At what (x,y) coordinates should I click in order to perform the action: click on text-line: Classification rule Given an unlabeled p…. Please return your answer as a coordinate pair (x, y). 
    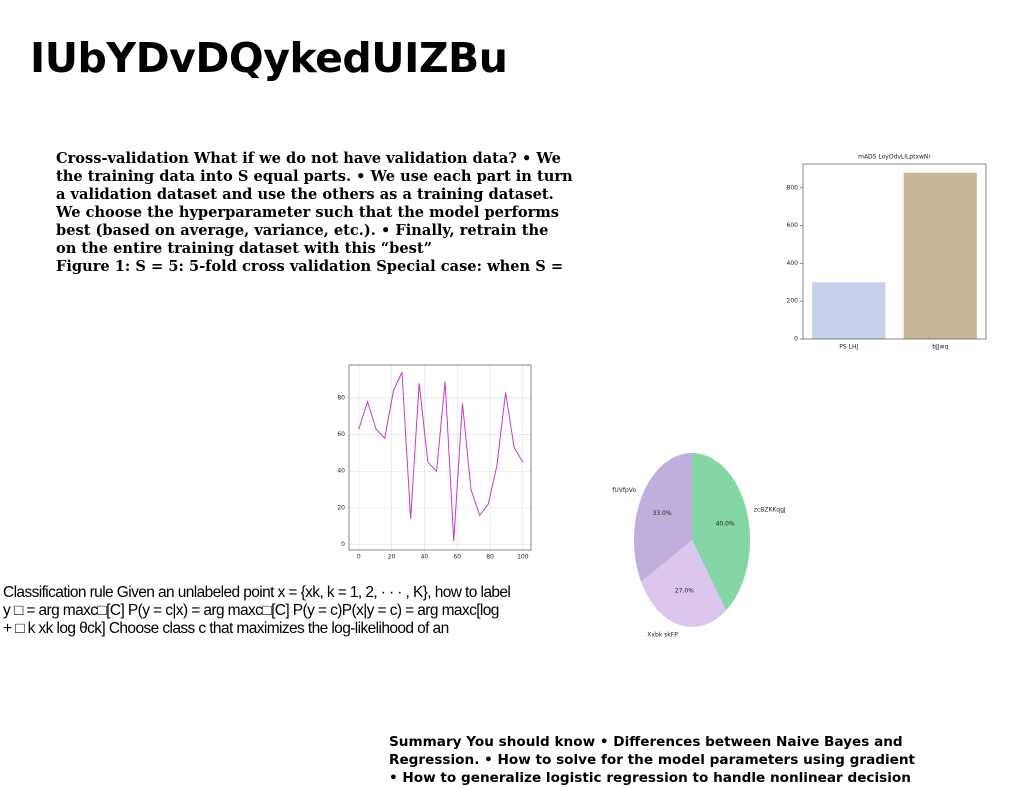
    Looking at the image, I should click on (257, 592).